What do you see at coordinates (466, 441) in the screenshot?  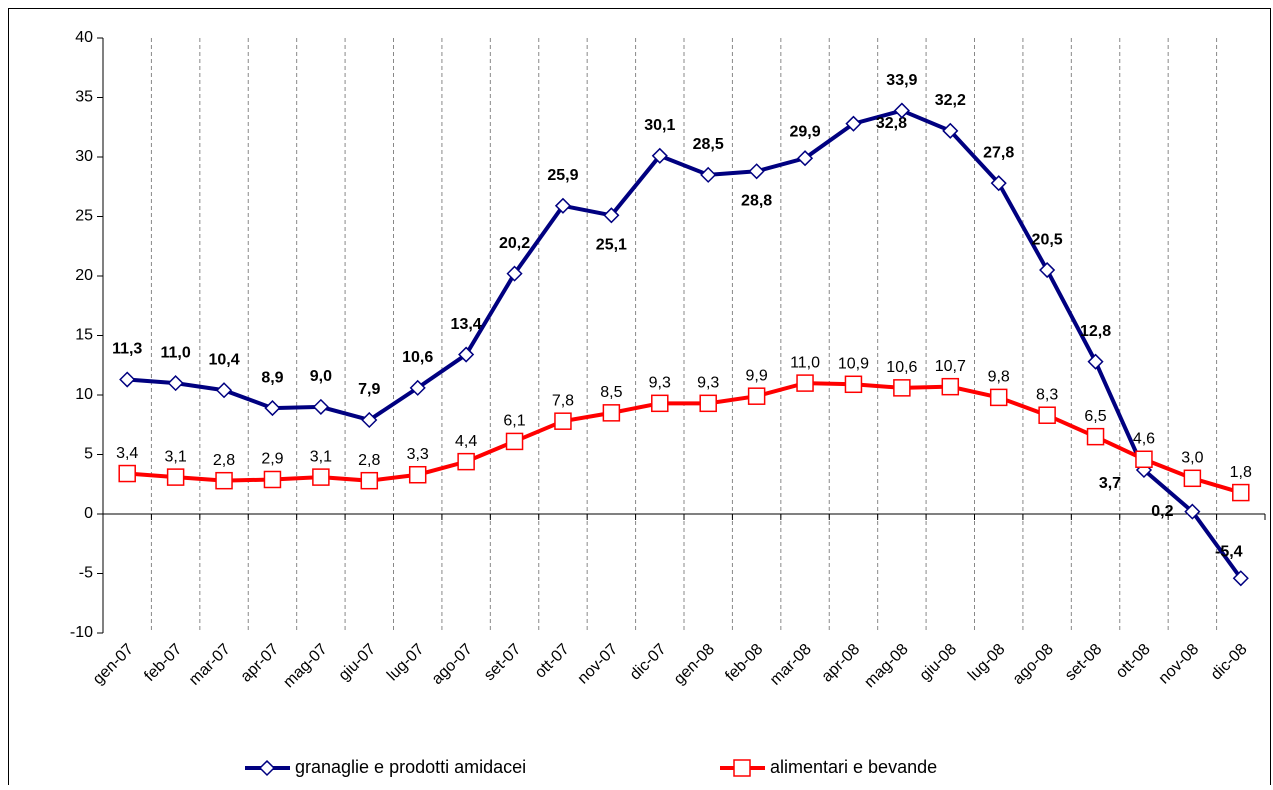 I see `data-label: 4,4` at bounding box center [466, 441].